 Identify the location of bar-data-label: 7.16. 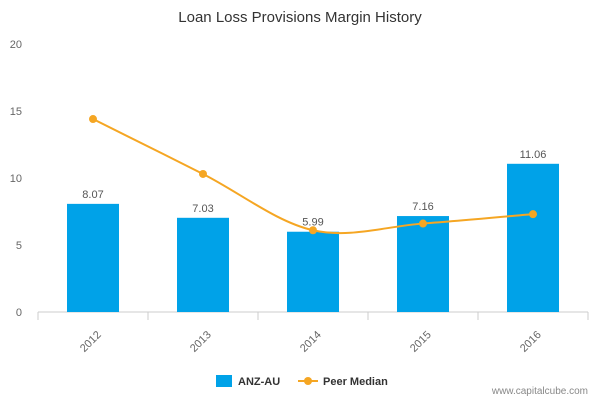
(422, 207).